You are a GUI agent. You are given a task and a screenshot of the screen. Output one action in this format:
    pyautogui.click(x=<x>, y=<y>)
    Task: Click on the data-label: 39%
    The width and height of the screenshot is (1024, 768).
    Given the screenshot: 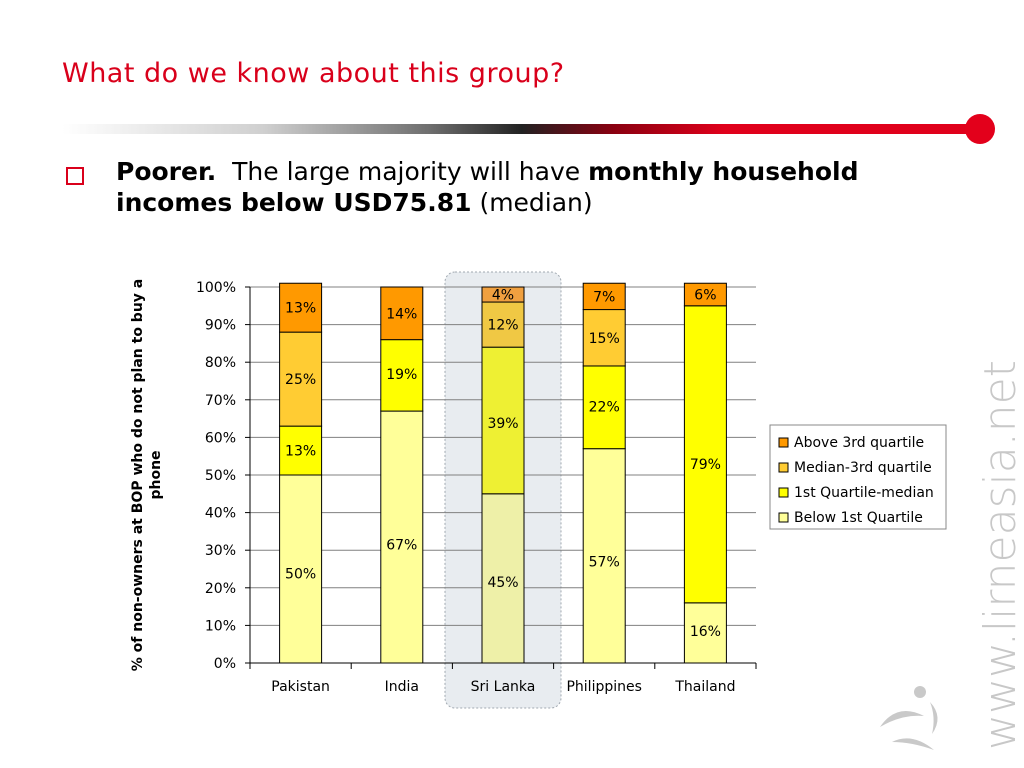 What is the action you would take?
    pyautogui.click(x=502, y=424)
    